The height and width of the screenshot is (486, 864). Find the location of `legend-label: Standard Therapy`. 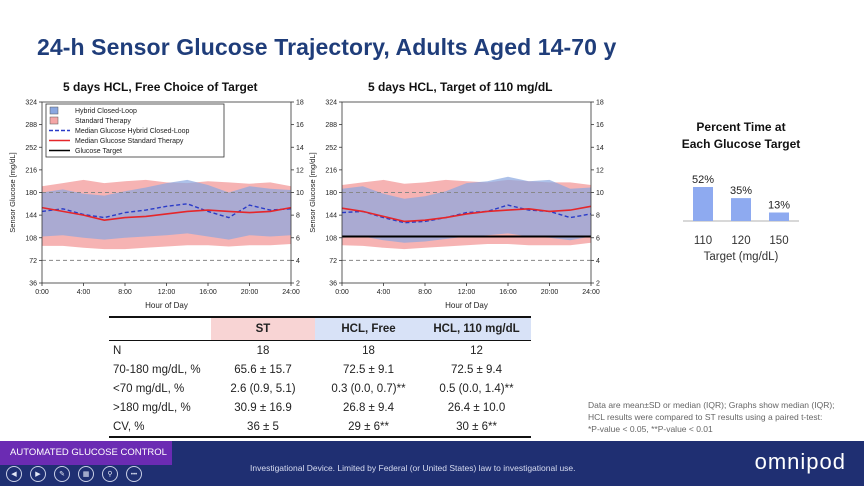

legend-label: Standard Therapy is located at coordinates (103, 121).